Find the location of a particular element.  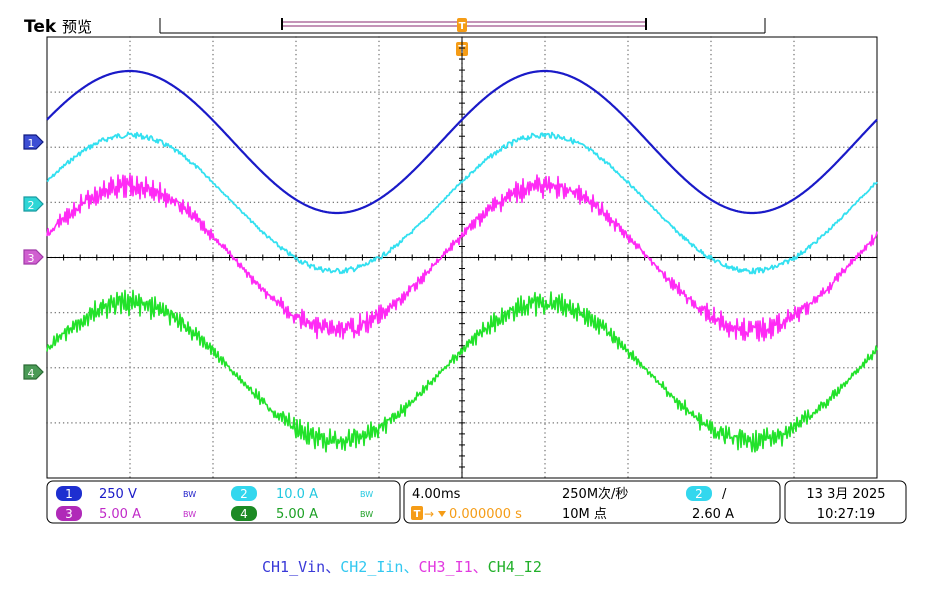

caption-ch3: CH3_I1 is located at coordinates (445, 567).